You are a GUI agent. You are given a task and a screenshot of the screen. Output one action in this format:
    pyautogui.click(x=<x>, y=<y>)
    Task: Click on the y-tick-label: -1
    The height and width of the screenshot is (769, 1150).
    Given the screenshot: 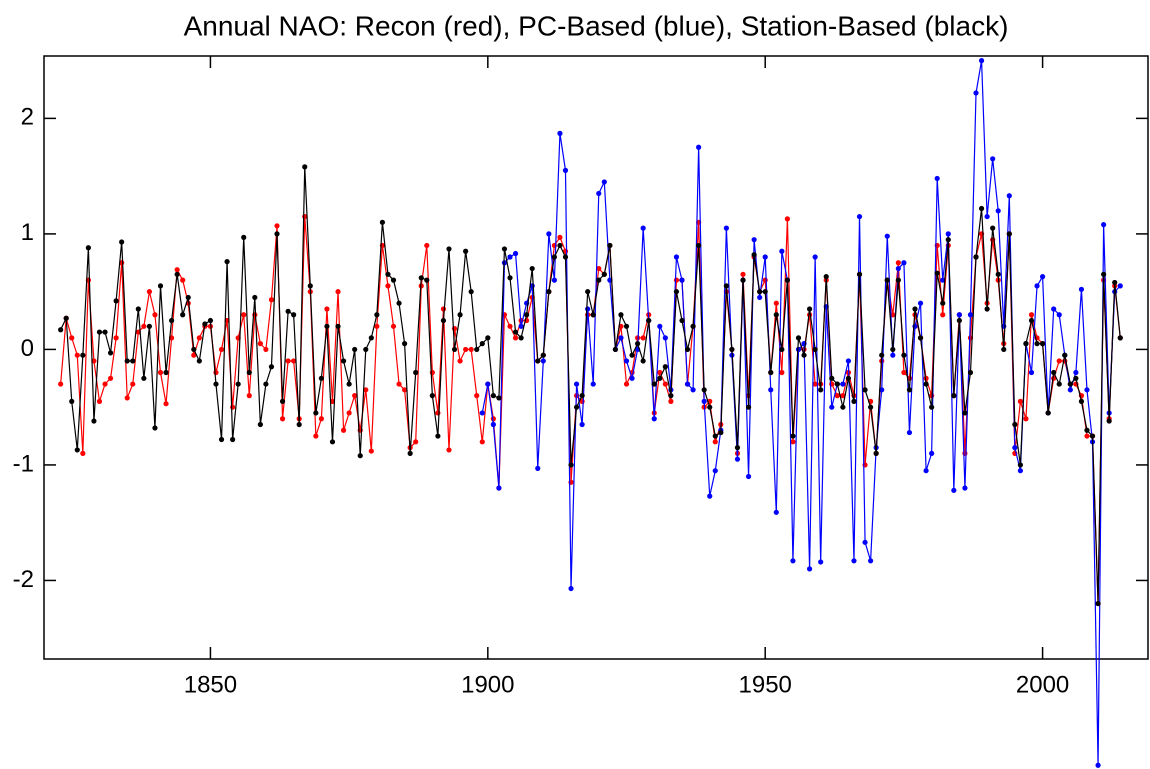 What is the action you would take?
    pyautogui.click(x=23, y=463)
    